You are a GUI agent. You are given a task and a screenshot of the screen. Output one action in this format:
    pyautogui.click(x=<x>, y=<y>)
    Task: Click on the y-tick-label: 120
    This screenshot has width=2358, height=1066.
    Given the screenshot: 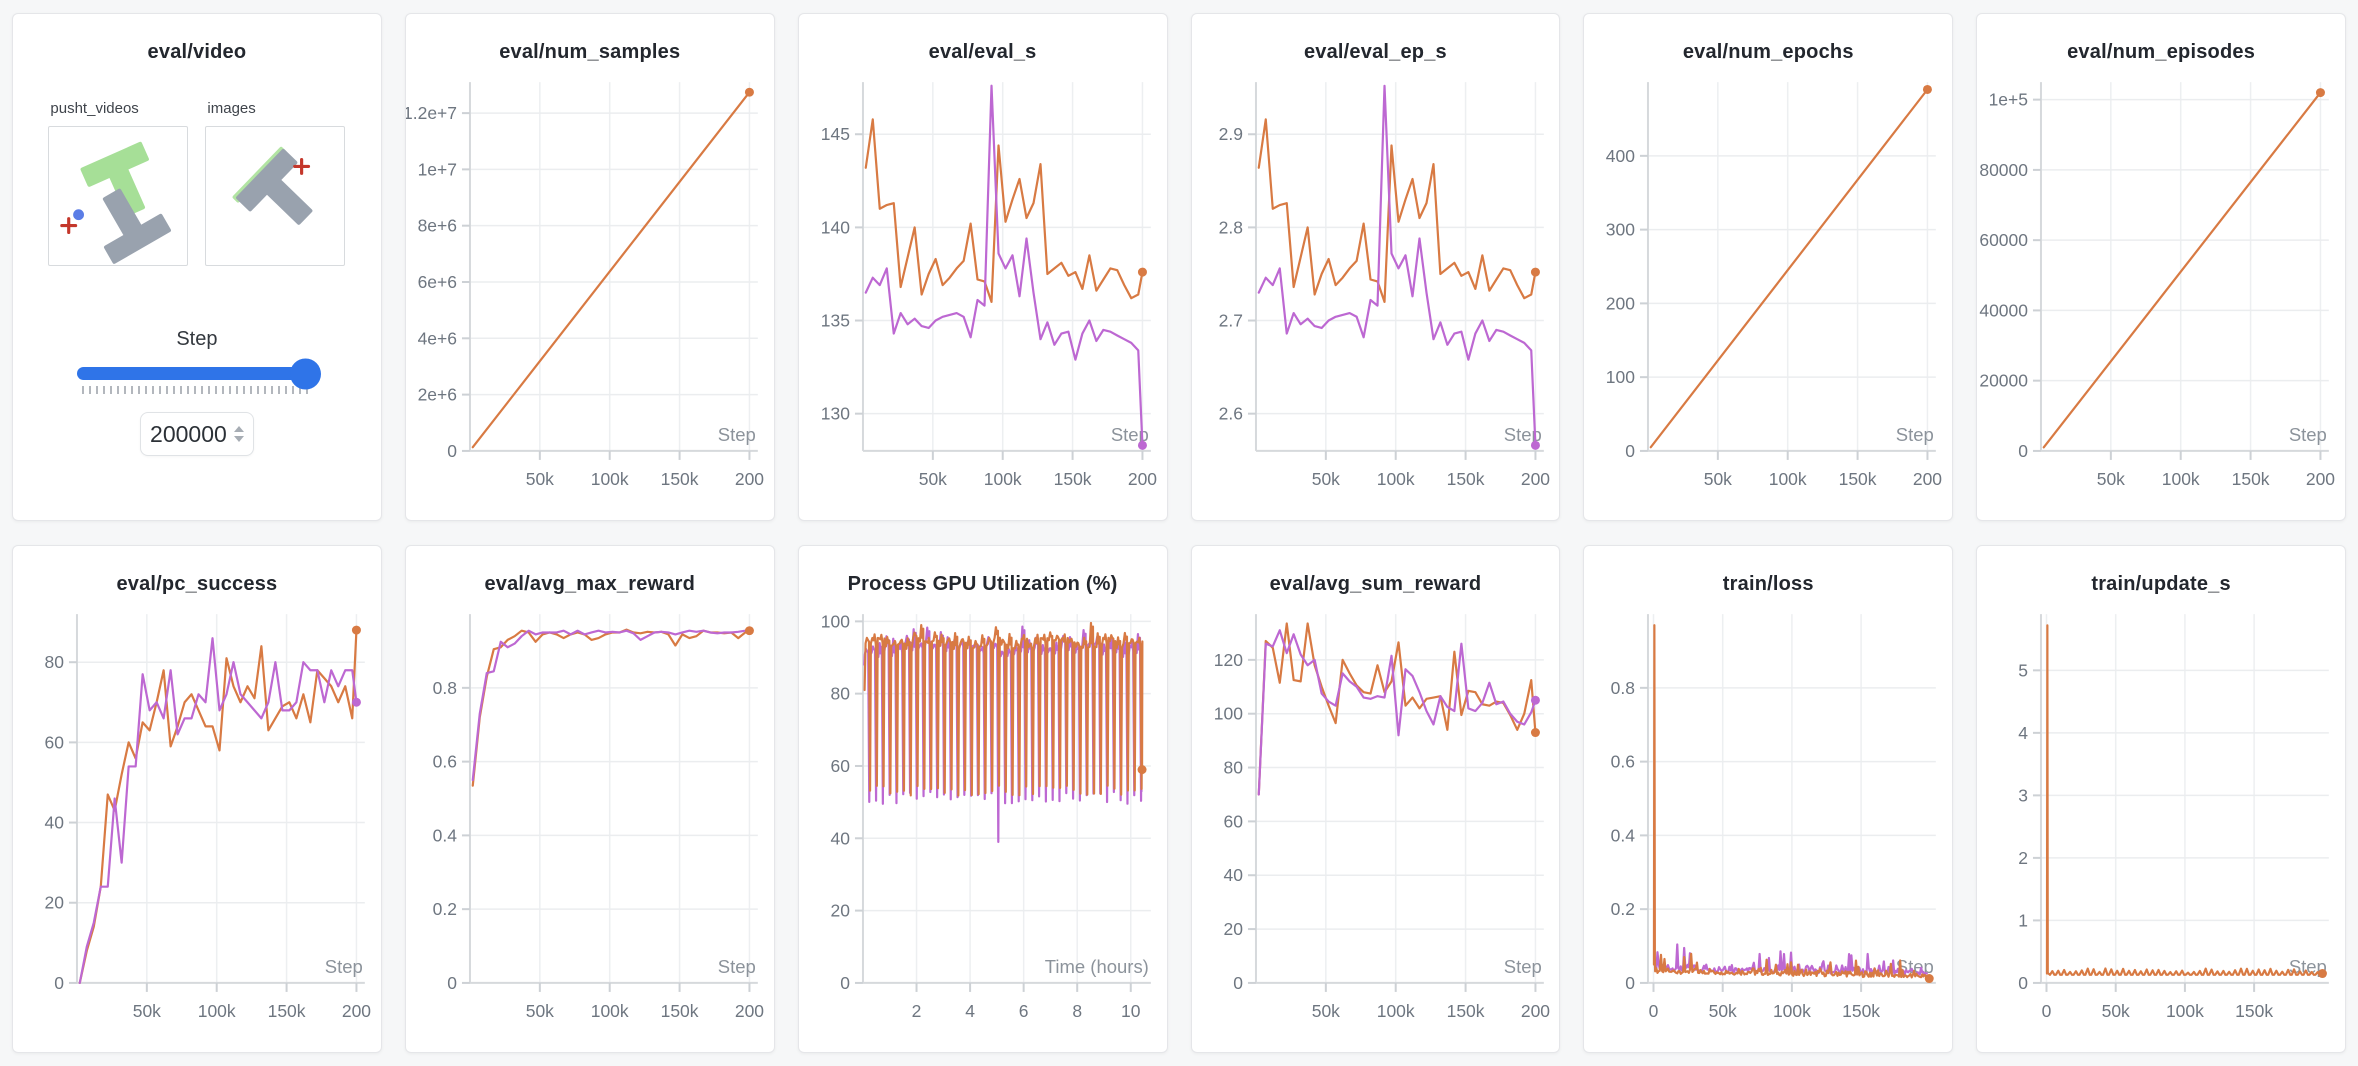 What is the action you would take?
    pyautogui.click(x=1227, y=660)
    